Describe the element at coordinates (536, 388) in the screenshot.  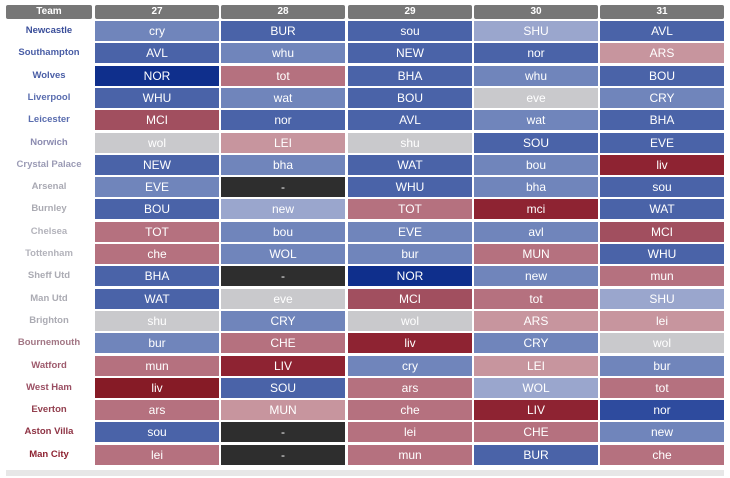
I see `fixture-cell: WOL` at that location.